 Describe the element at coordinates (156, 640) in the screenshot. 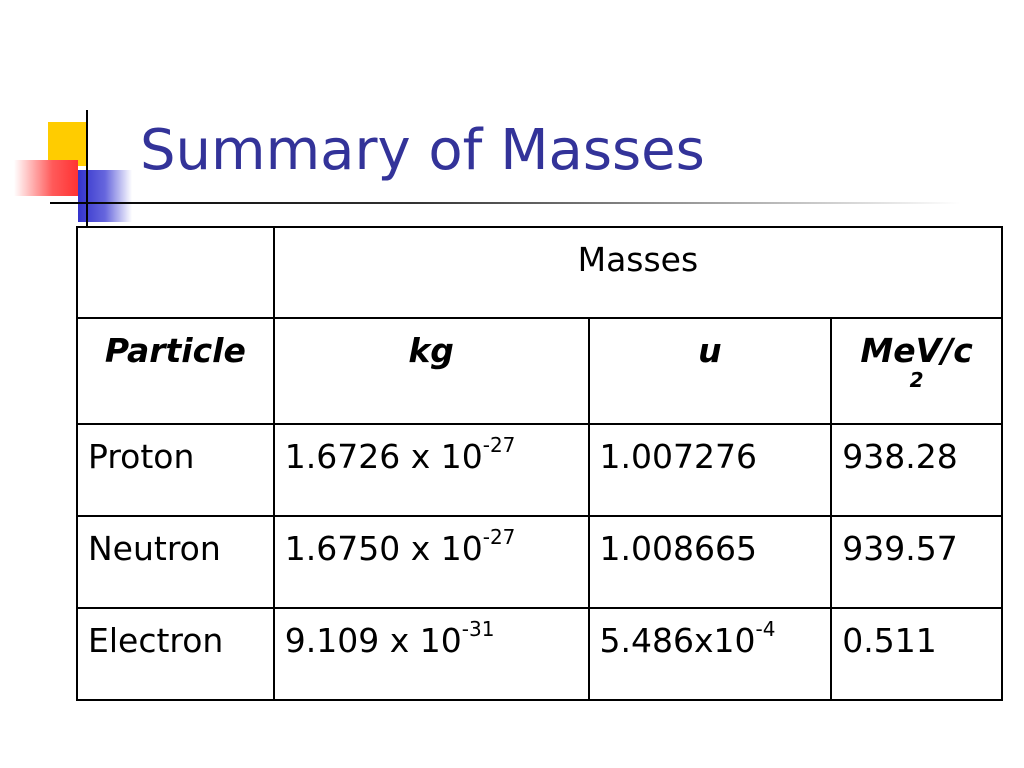

I see `cell-text: Electron` at that location.